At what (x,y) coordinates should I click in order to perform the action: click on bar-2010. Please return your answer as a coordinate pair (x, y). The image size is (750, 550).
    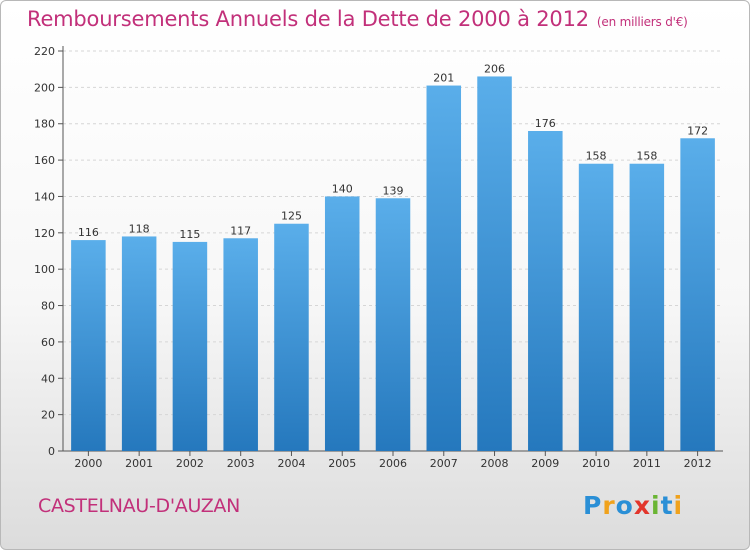
    Looking at the image, I should click on (596, 307).